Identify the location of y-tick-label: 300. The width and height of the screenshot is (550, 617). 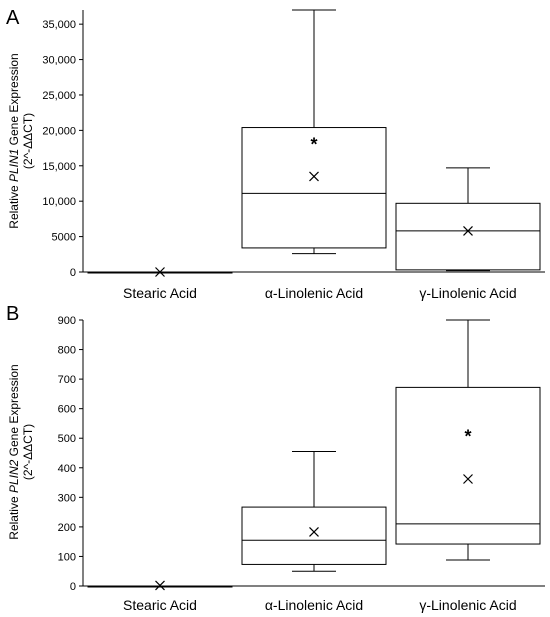
(67, 498).